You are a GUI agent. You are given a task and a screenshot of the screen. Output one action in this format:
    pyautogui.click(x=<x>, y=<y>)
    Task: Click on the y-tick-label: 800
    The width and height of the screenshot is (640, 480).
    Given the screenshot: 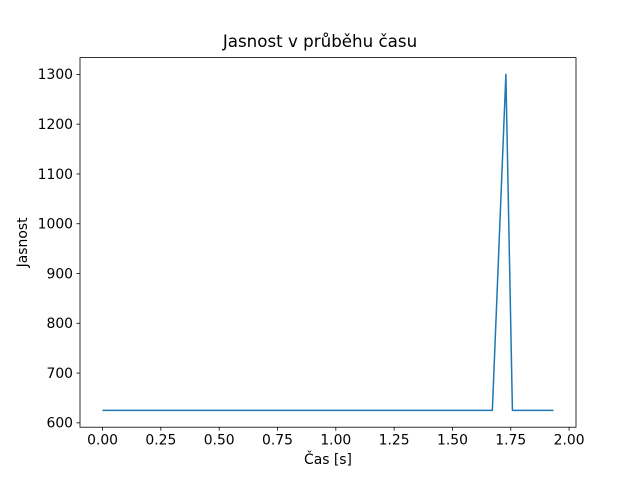 What is the action you would take?
    pyautogui.click(x=59, y=324)
    